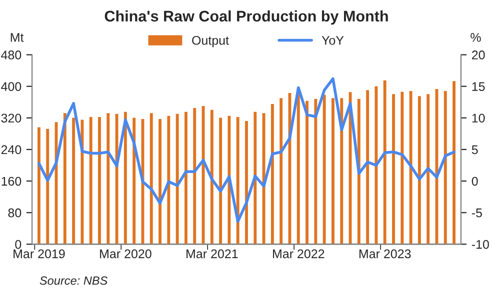 This screenshot has width=493, height=296. Describe the element at coordinates (210, 42) in the screenshot. I see `legend-label: Output` at that location.